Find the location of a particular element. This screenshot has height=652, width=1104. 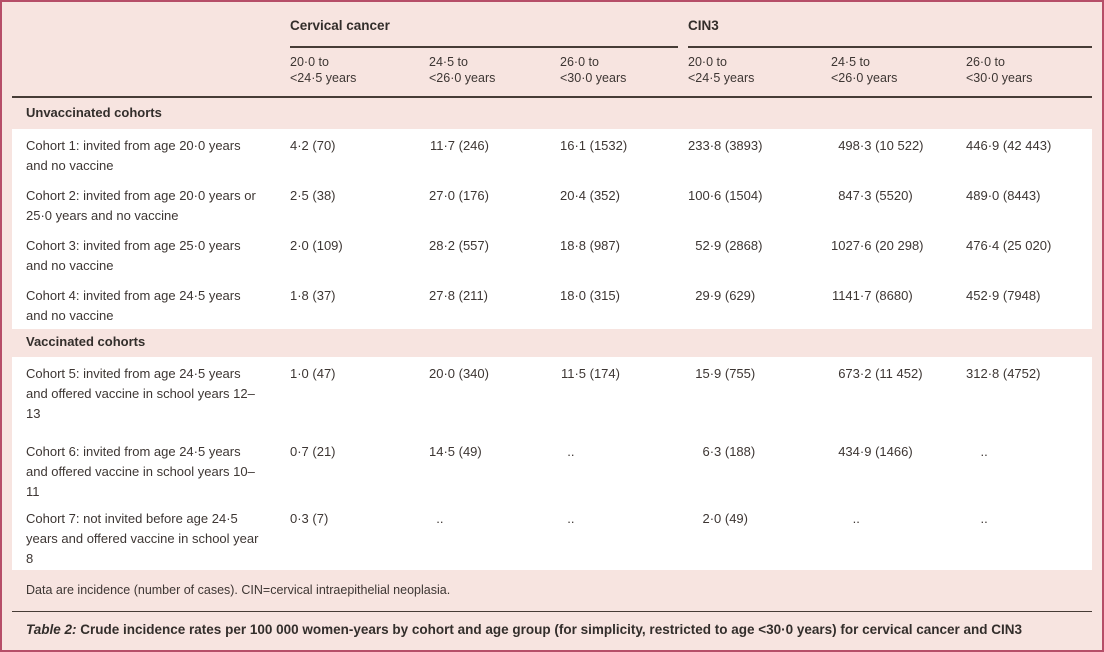

age-col-header: 26·0 to <30·0 years is located at coordinates (593, 70).